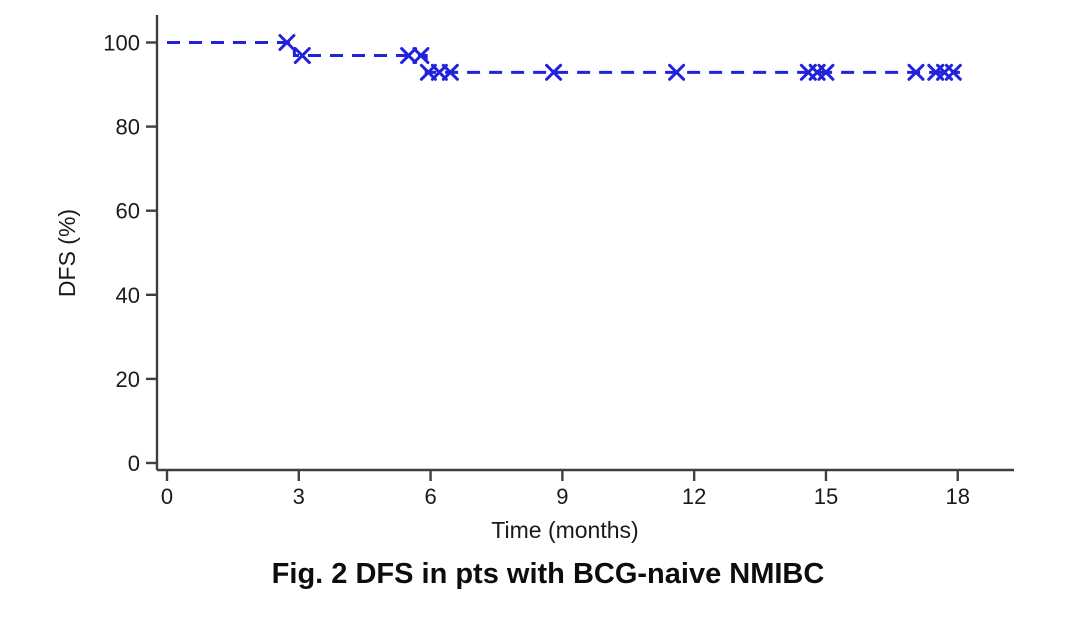 The image size is (1080, 619). Describe the element at coordinates (67, 253) in the screenshot. I see `y-axis-title: DFS (%)` at that location.